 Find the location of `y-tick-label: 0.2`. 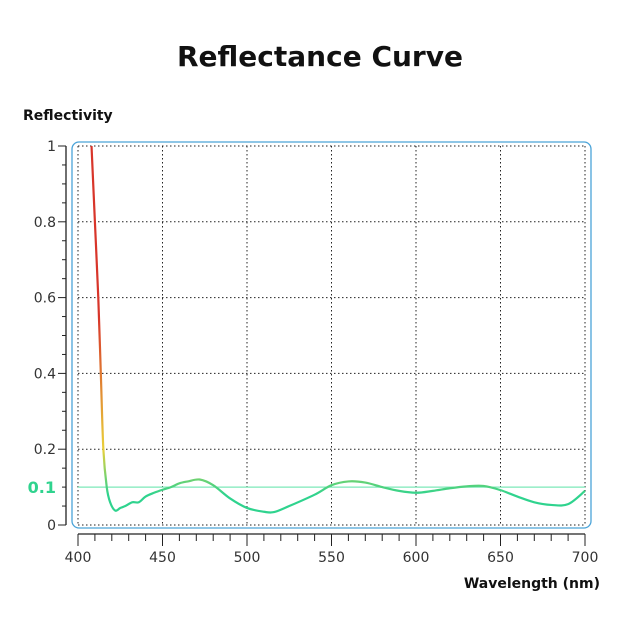

y-tick-label: 0.2 is located at coordinates (45, 450).